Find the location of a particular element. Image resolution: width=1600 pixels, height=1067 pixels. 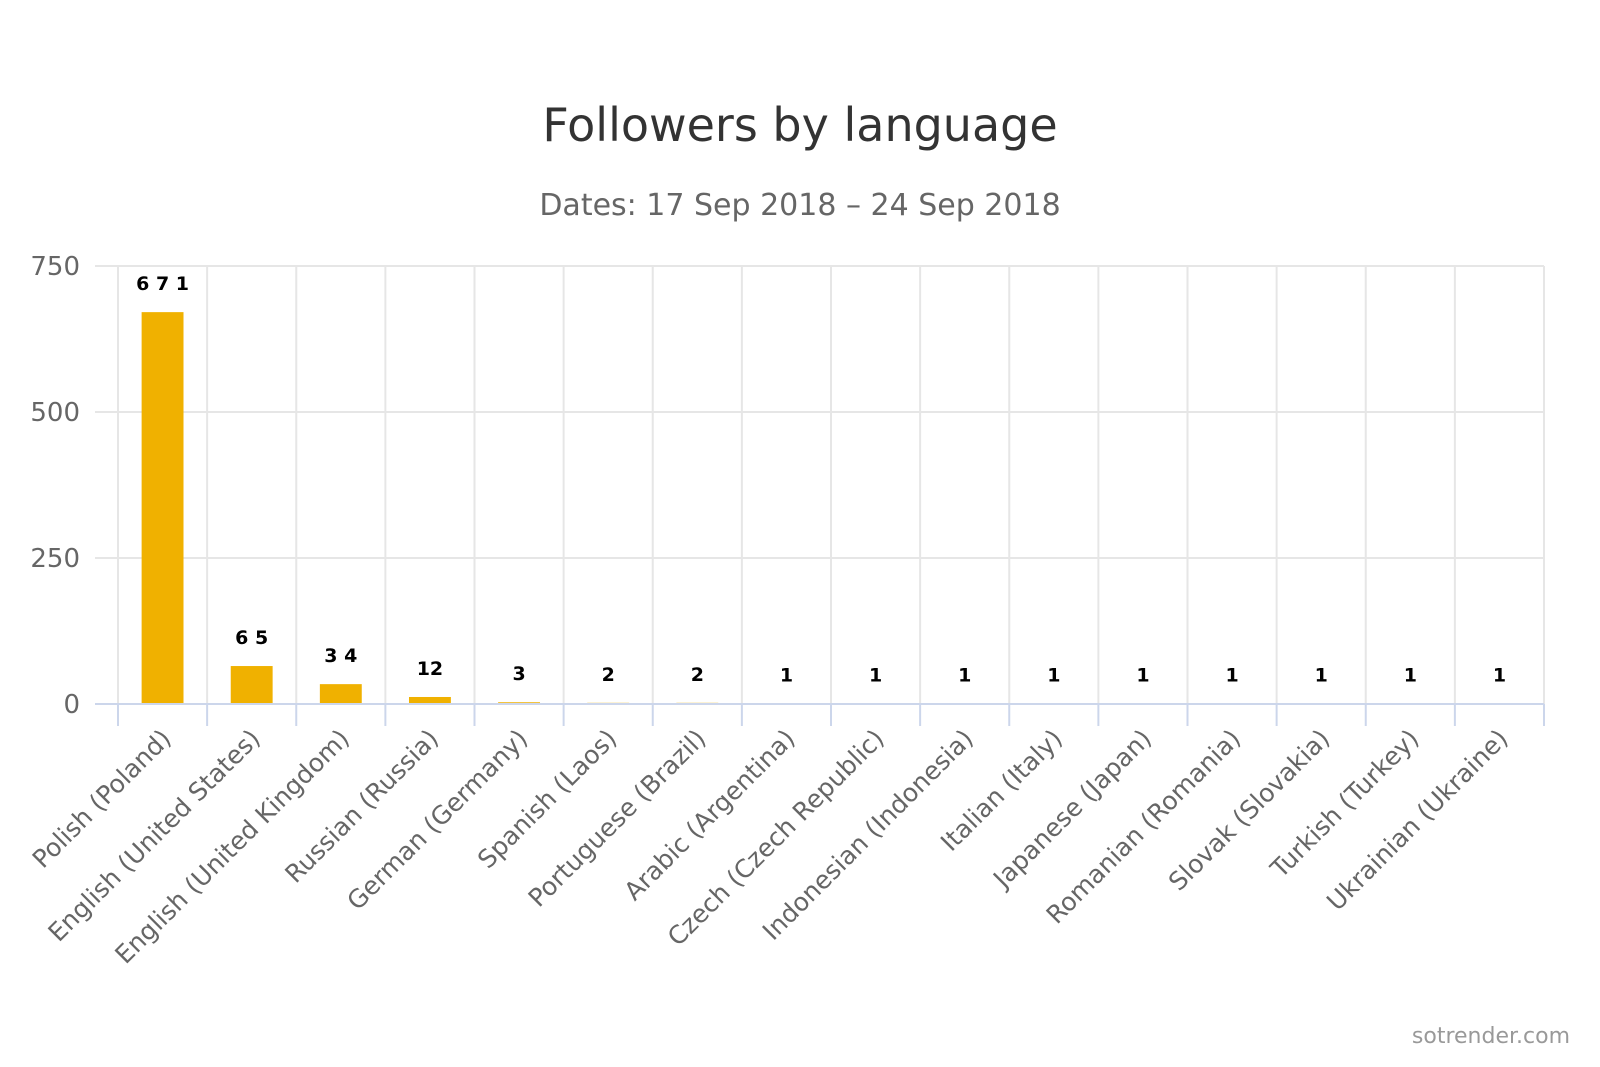

x-tick-label: Portuguese (Brazil) is located at coordinates (617, 818).